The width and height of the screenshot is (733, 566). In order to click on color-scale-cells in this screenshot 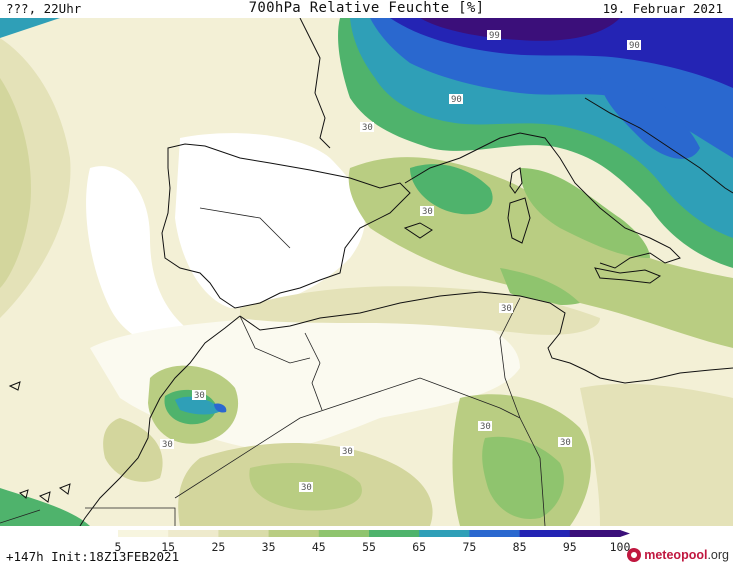, I will do `click(374, 533)`.